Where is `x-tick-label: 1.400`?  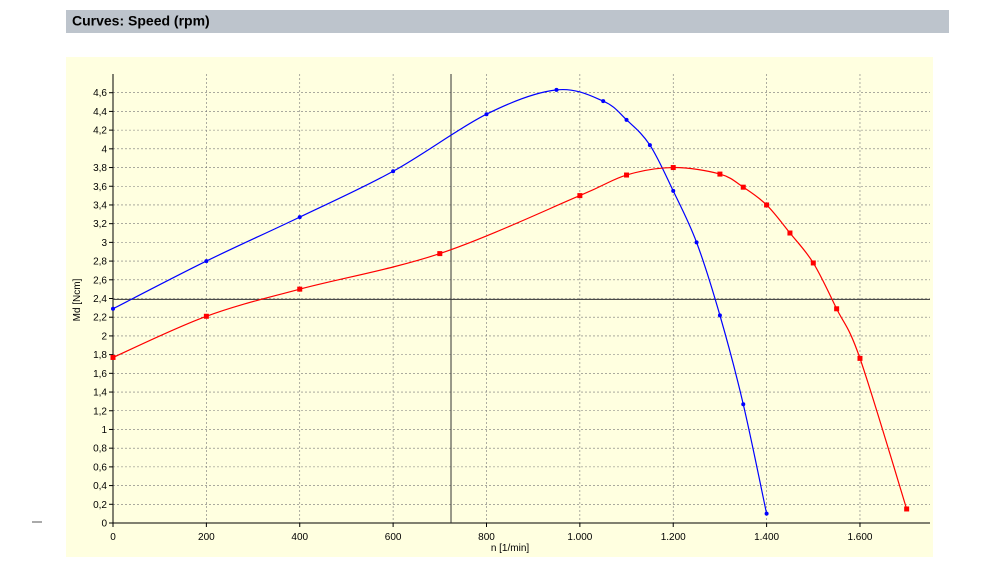 x-tick-label: 1.400 is located at coordinates (766, 537).